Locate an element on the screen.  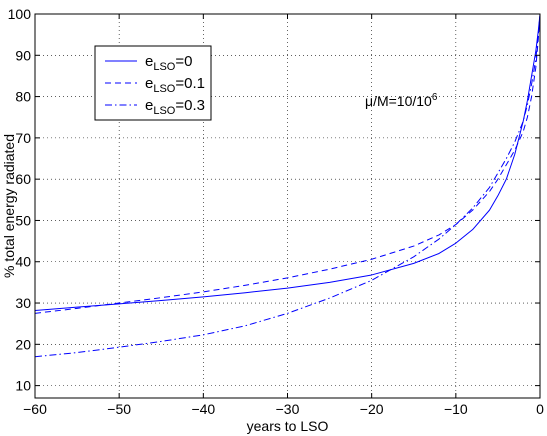
y-tick-label: 50 is located at coordinates (23, 220).